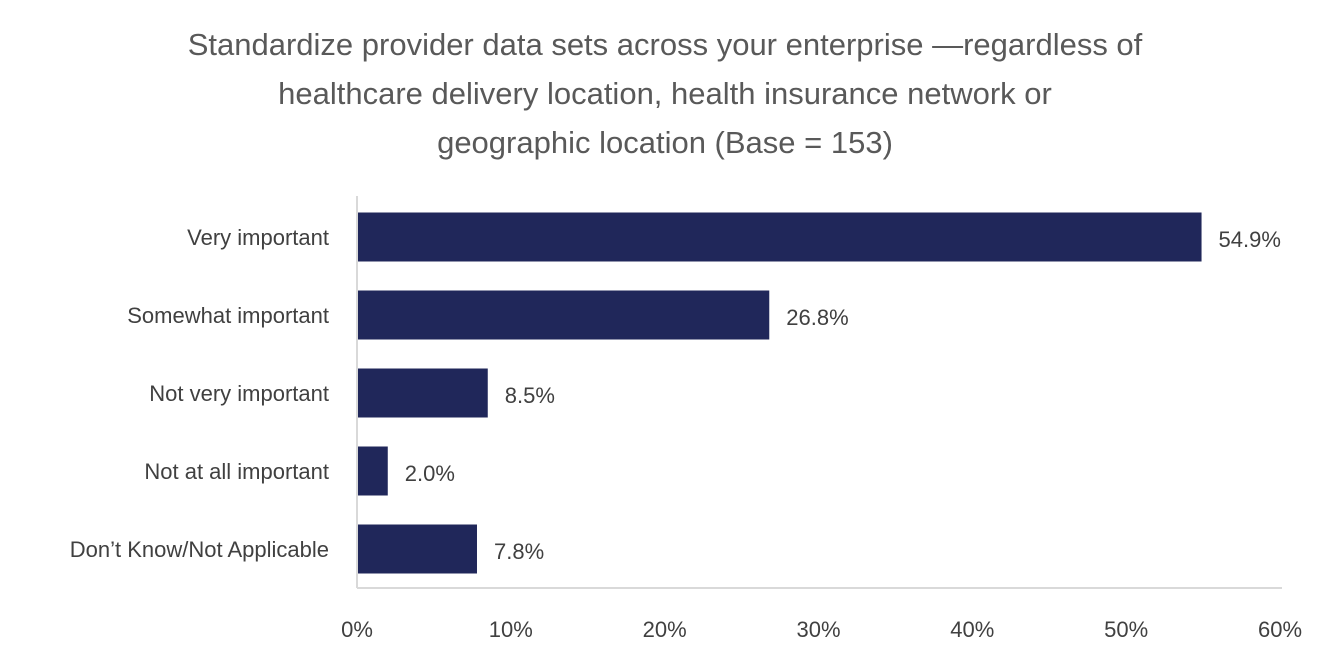 Image resolution: width=1330 pixels, height=655 pixels. Describe the element at coordinates (228, 315) in the screenshot. I see `category-label: Somewhat important` at that location.